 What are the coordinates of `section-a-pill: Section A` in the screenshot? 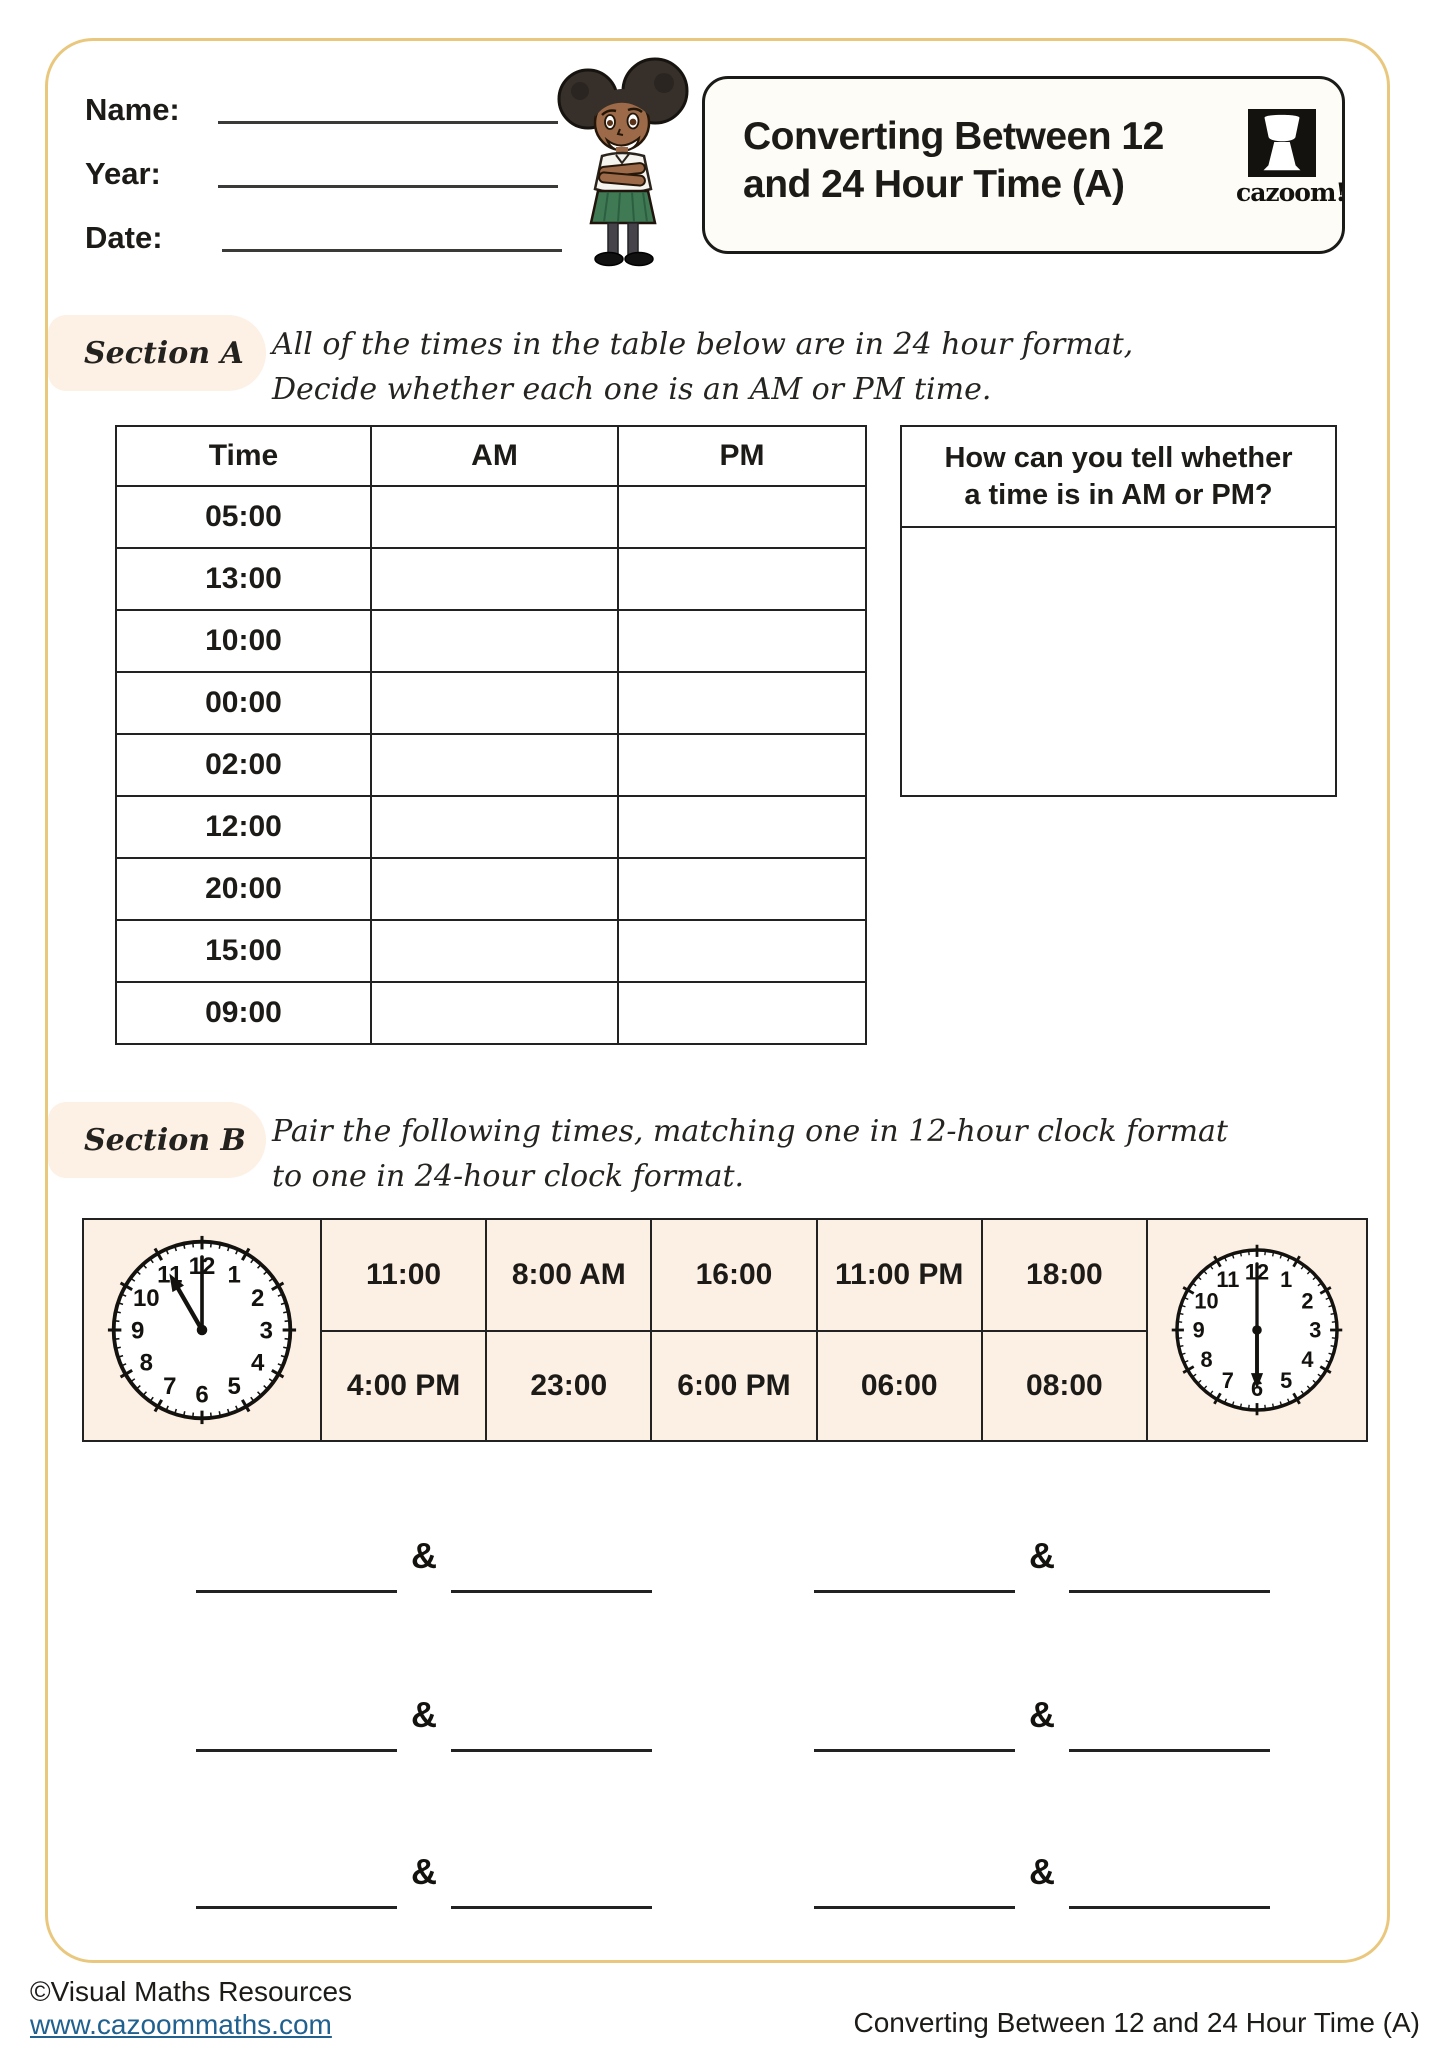 It's located at (157, 353).